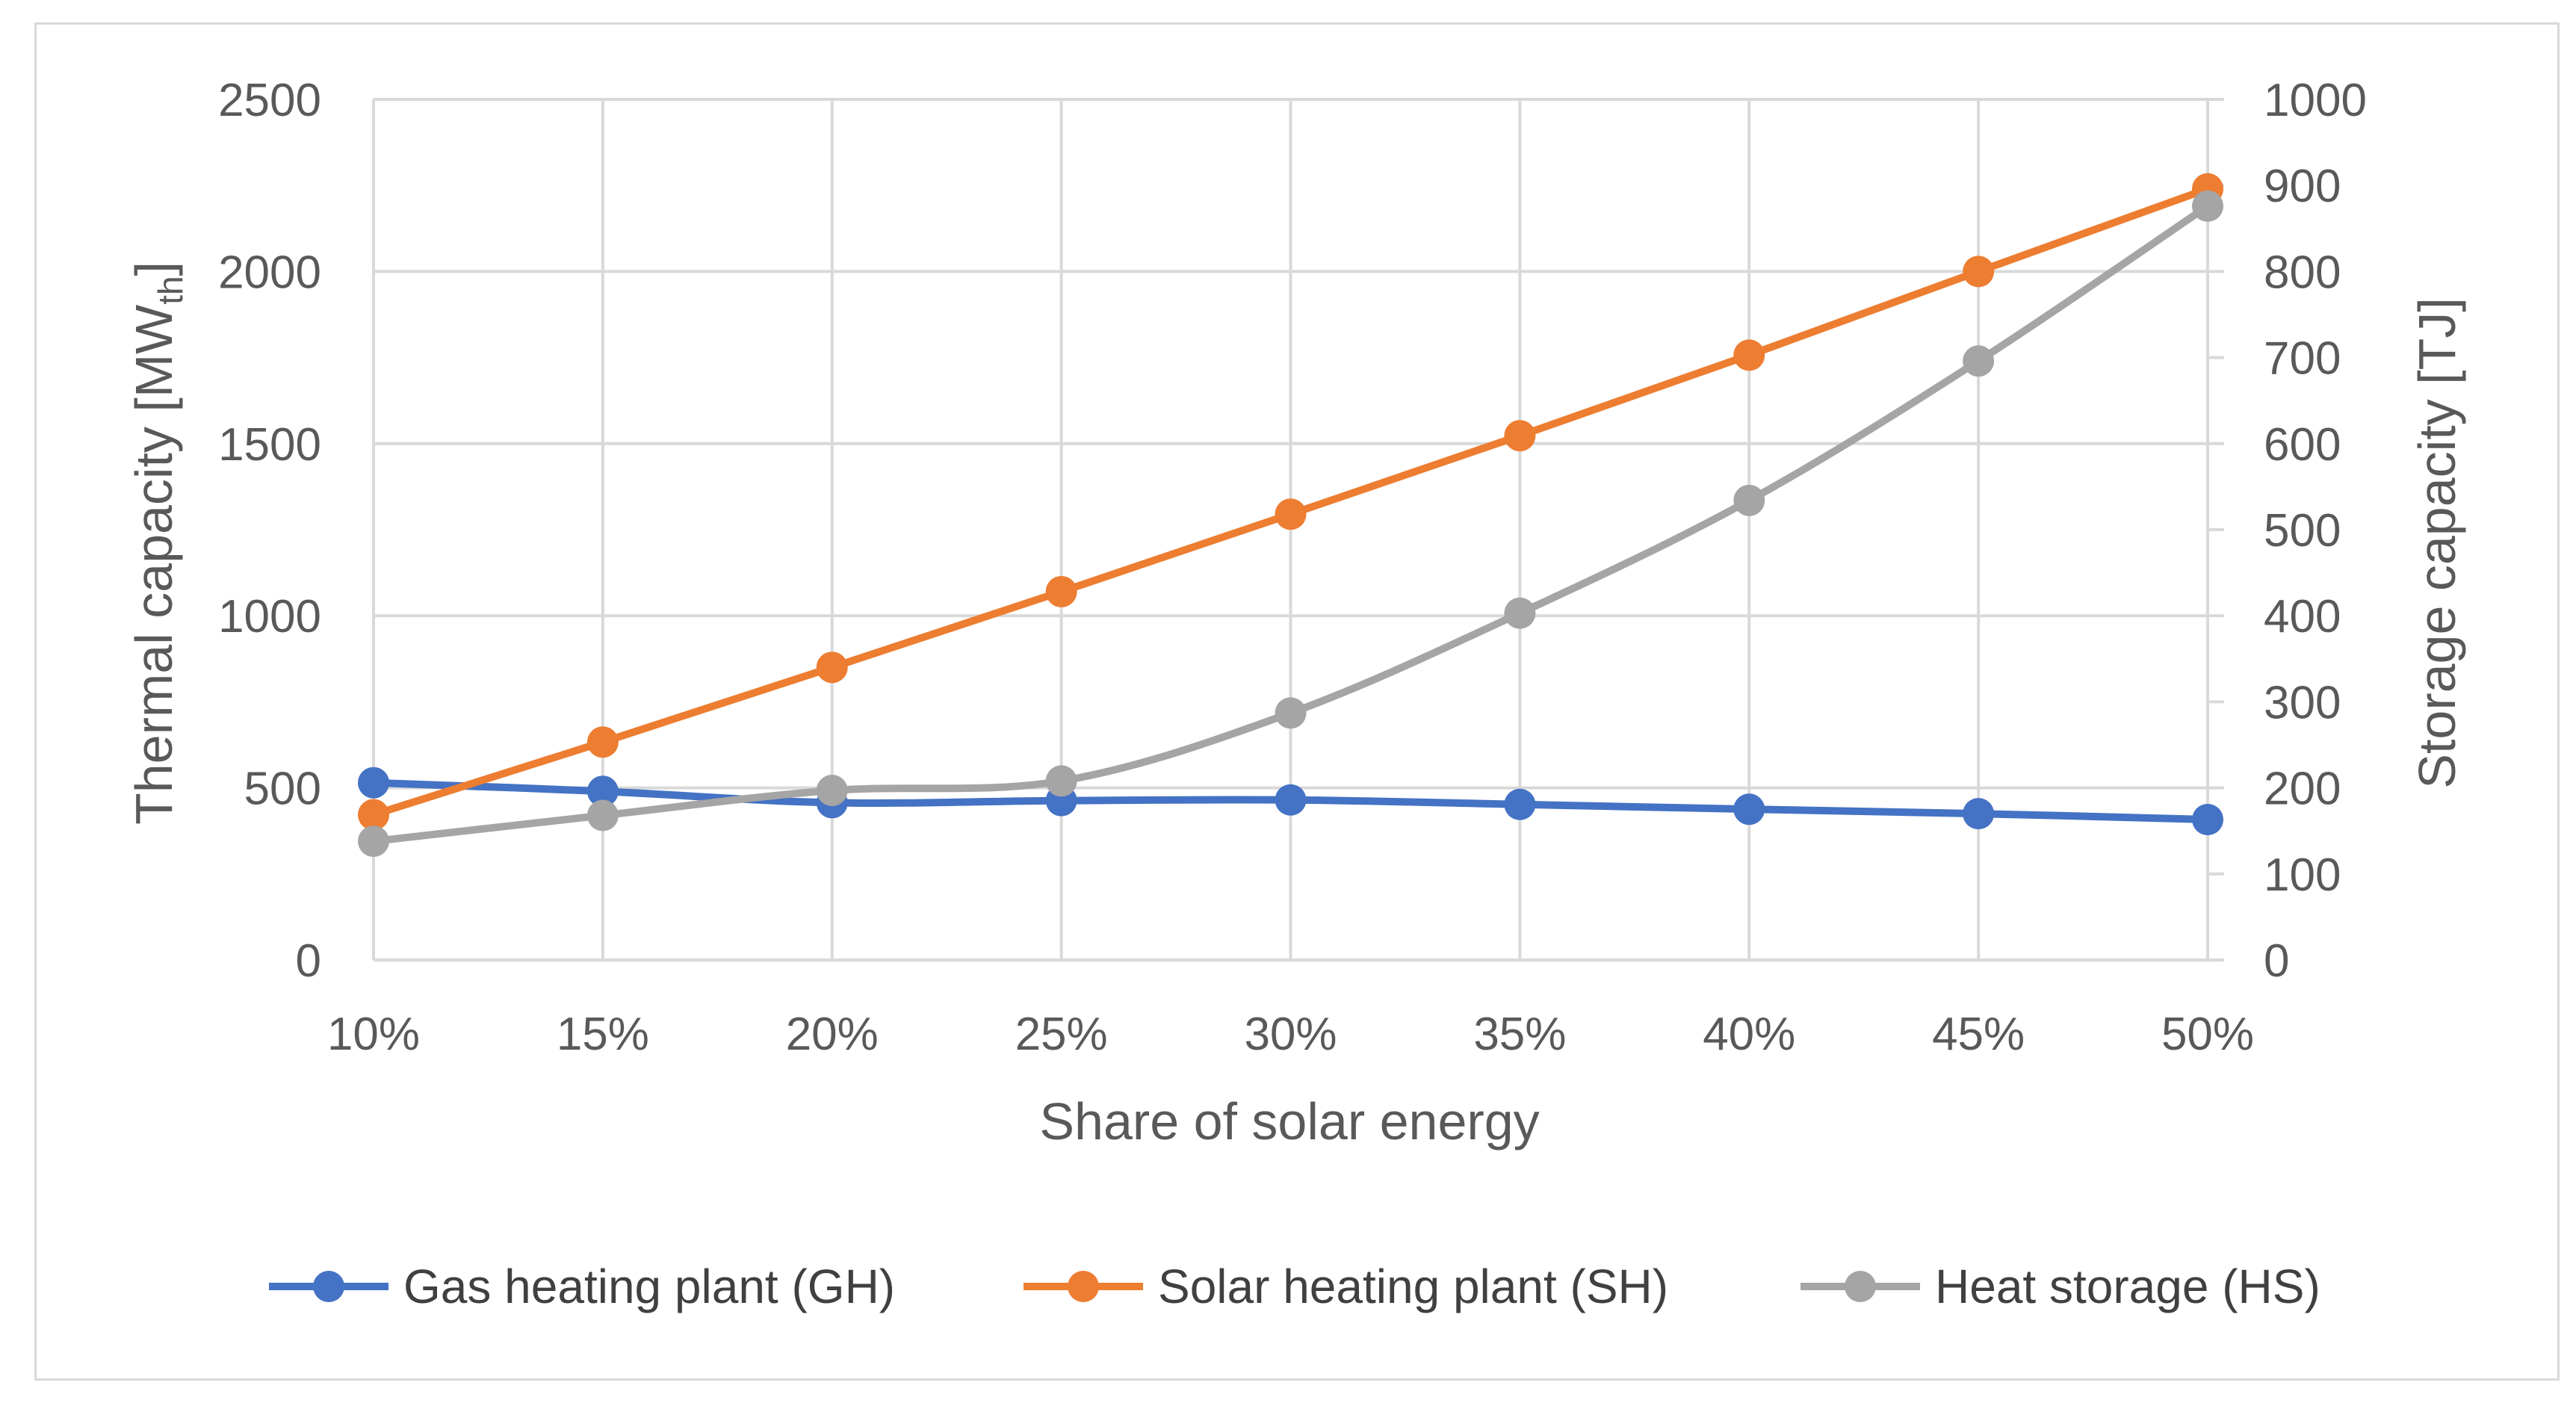 This screenshot has height=1409, width=2576. What do you see at coordinates (269, 100) in the screenshot?
I see `y-tick-label: 2500` at bounding box center [269, 100].